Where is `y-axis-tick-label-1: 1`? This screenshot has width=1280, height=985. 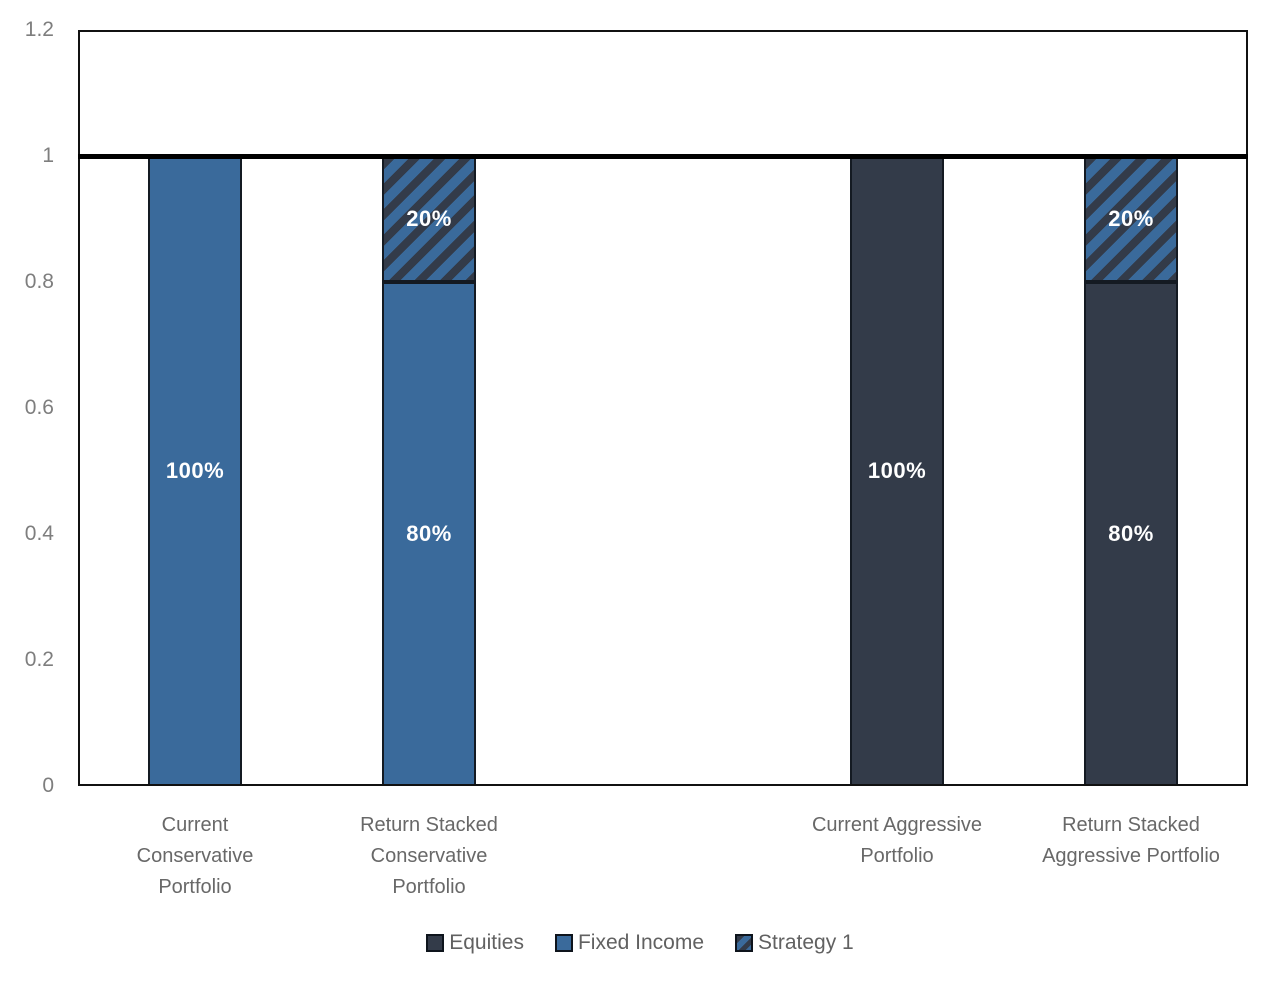
y-axis-tick-label-1: 1 is located at coordinates (48, 155).